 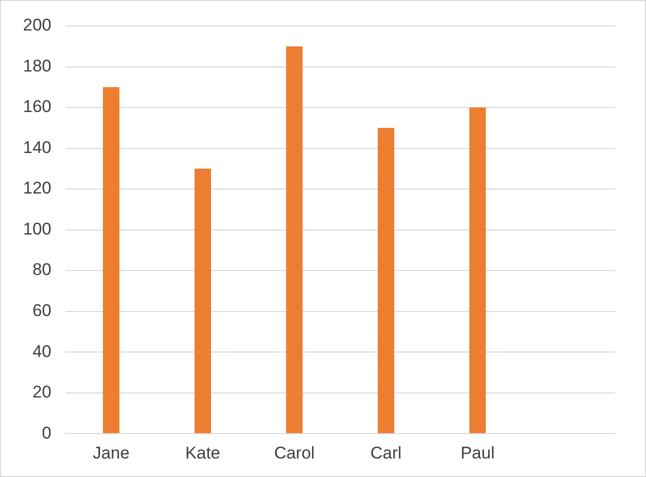 I want to click on x-tick-label: Kate, so click(x=202, y=452).